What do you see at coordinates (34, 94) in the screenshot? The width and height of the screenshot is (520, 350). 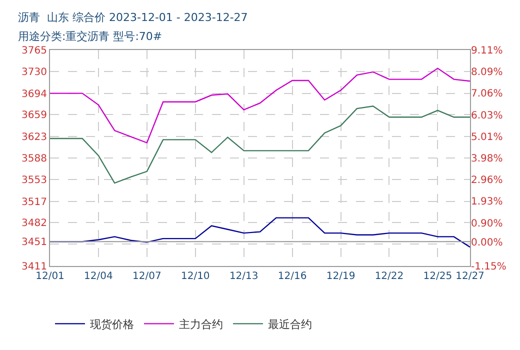 I see `y-tick-label: 3694` at bounding box center [34, 94].